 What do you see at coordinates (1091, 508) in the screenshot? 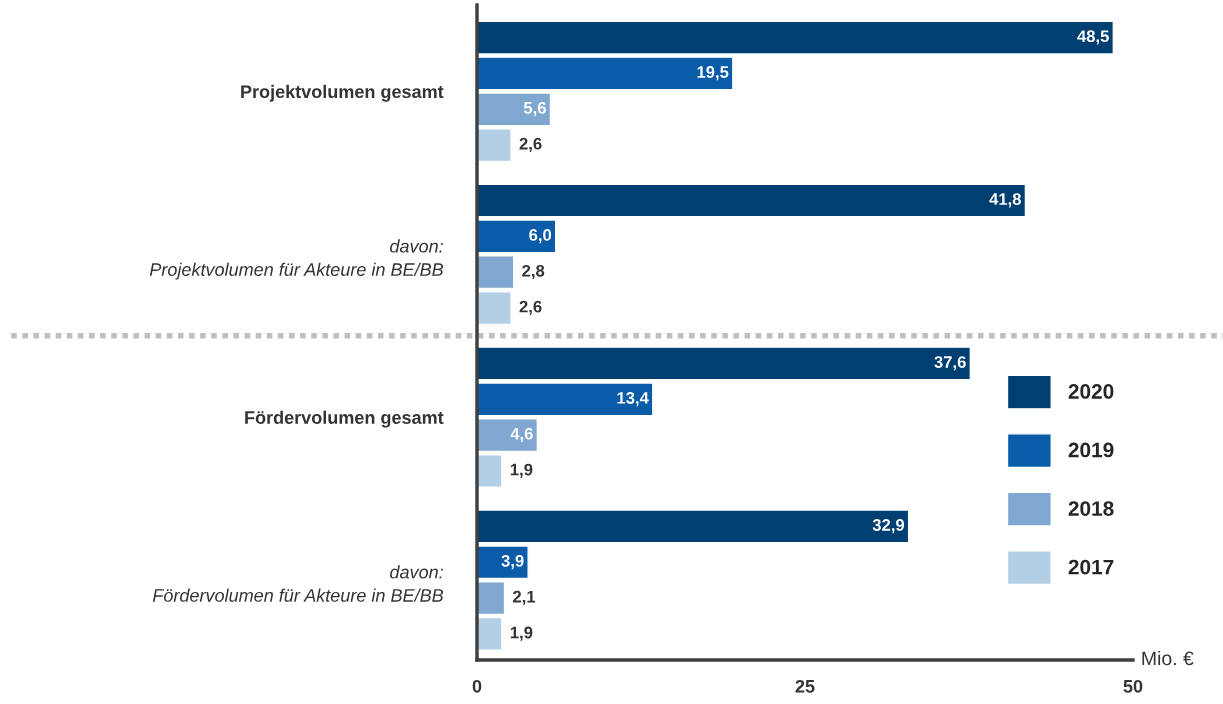
I see `legend-label: 2018` at bounding box center [1091, 508].